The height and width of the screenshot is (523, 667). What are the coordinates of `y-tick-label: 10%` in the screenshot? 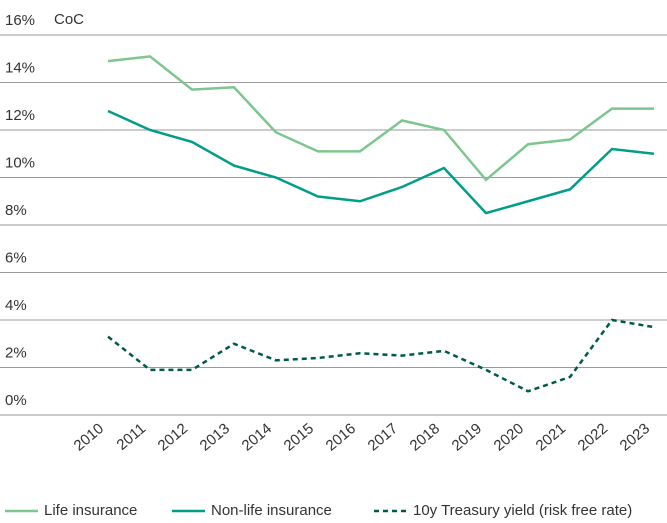 It's located at (20, 162).